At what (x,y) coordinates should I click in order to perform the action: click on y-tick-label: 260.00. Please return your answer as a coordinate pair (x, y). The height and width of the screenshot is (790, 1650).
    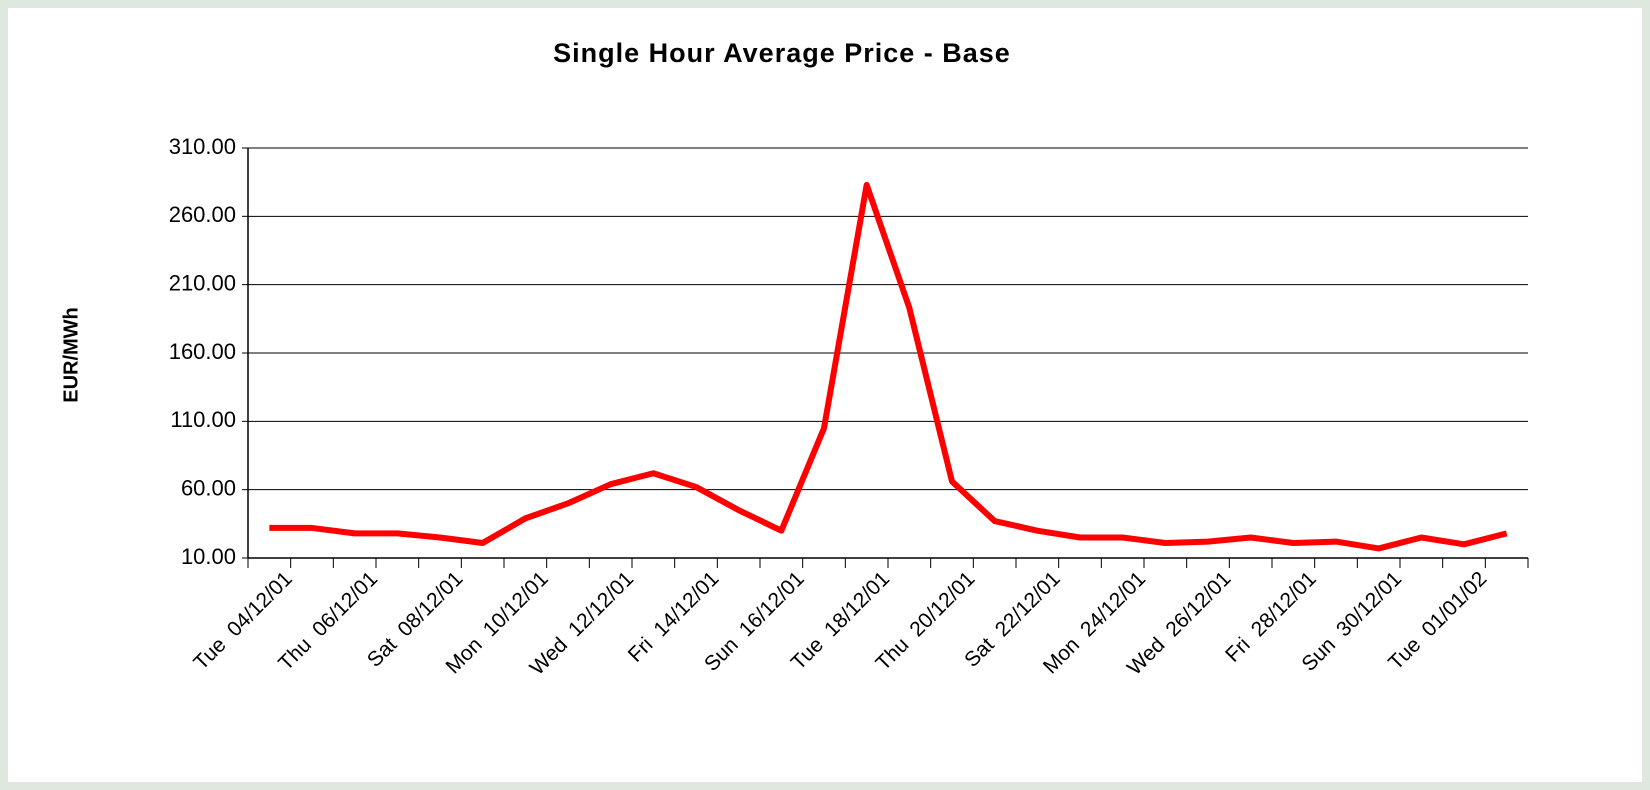
    Looking at the image, I should click on (202, 214).